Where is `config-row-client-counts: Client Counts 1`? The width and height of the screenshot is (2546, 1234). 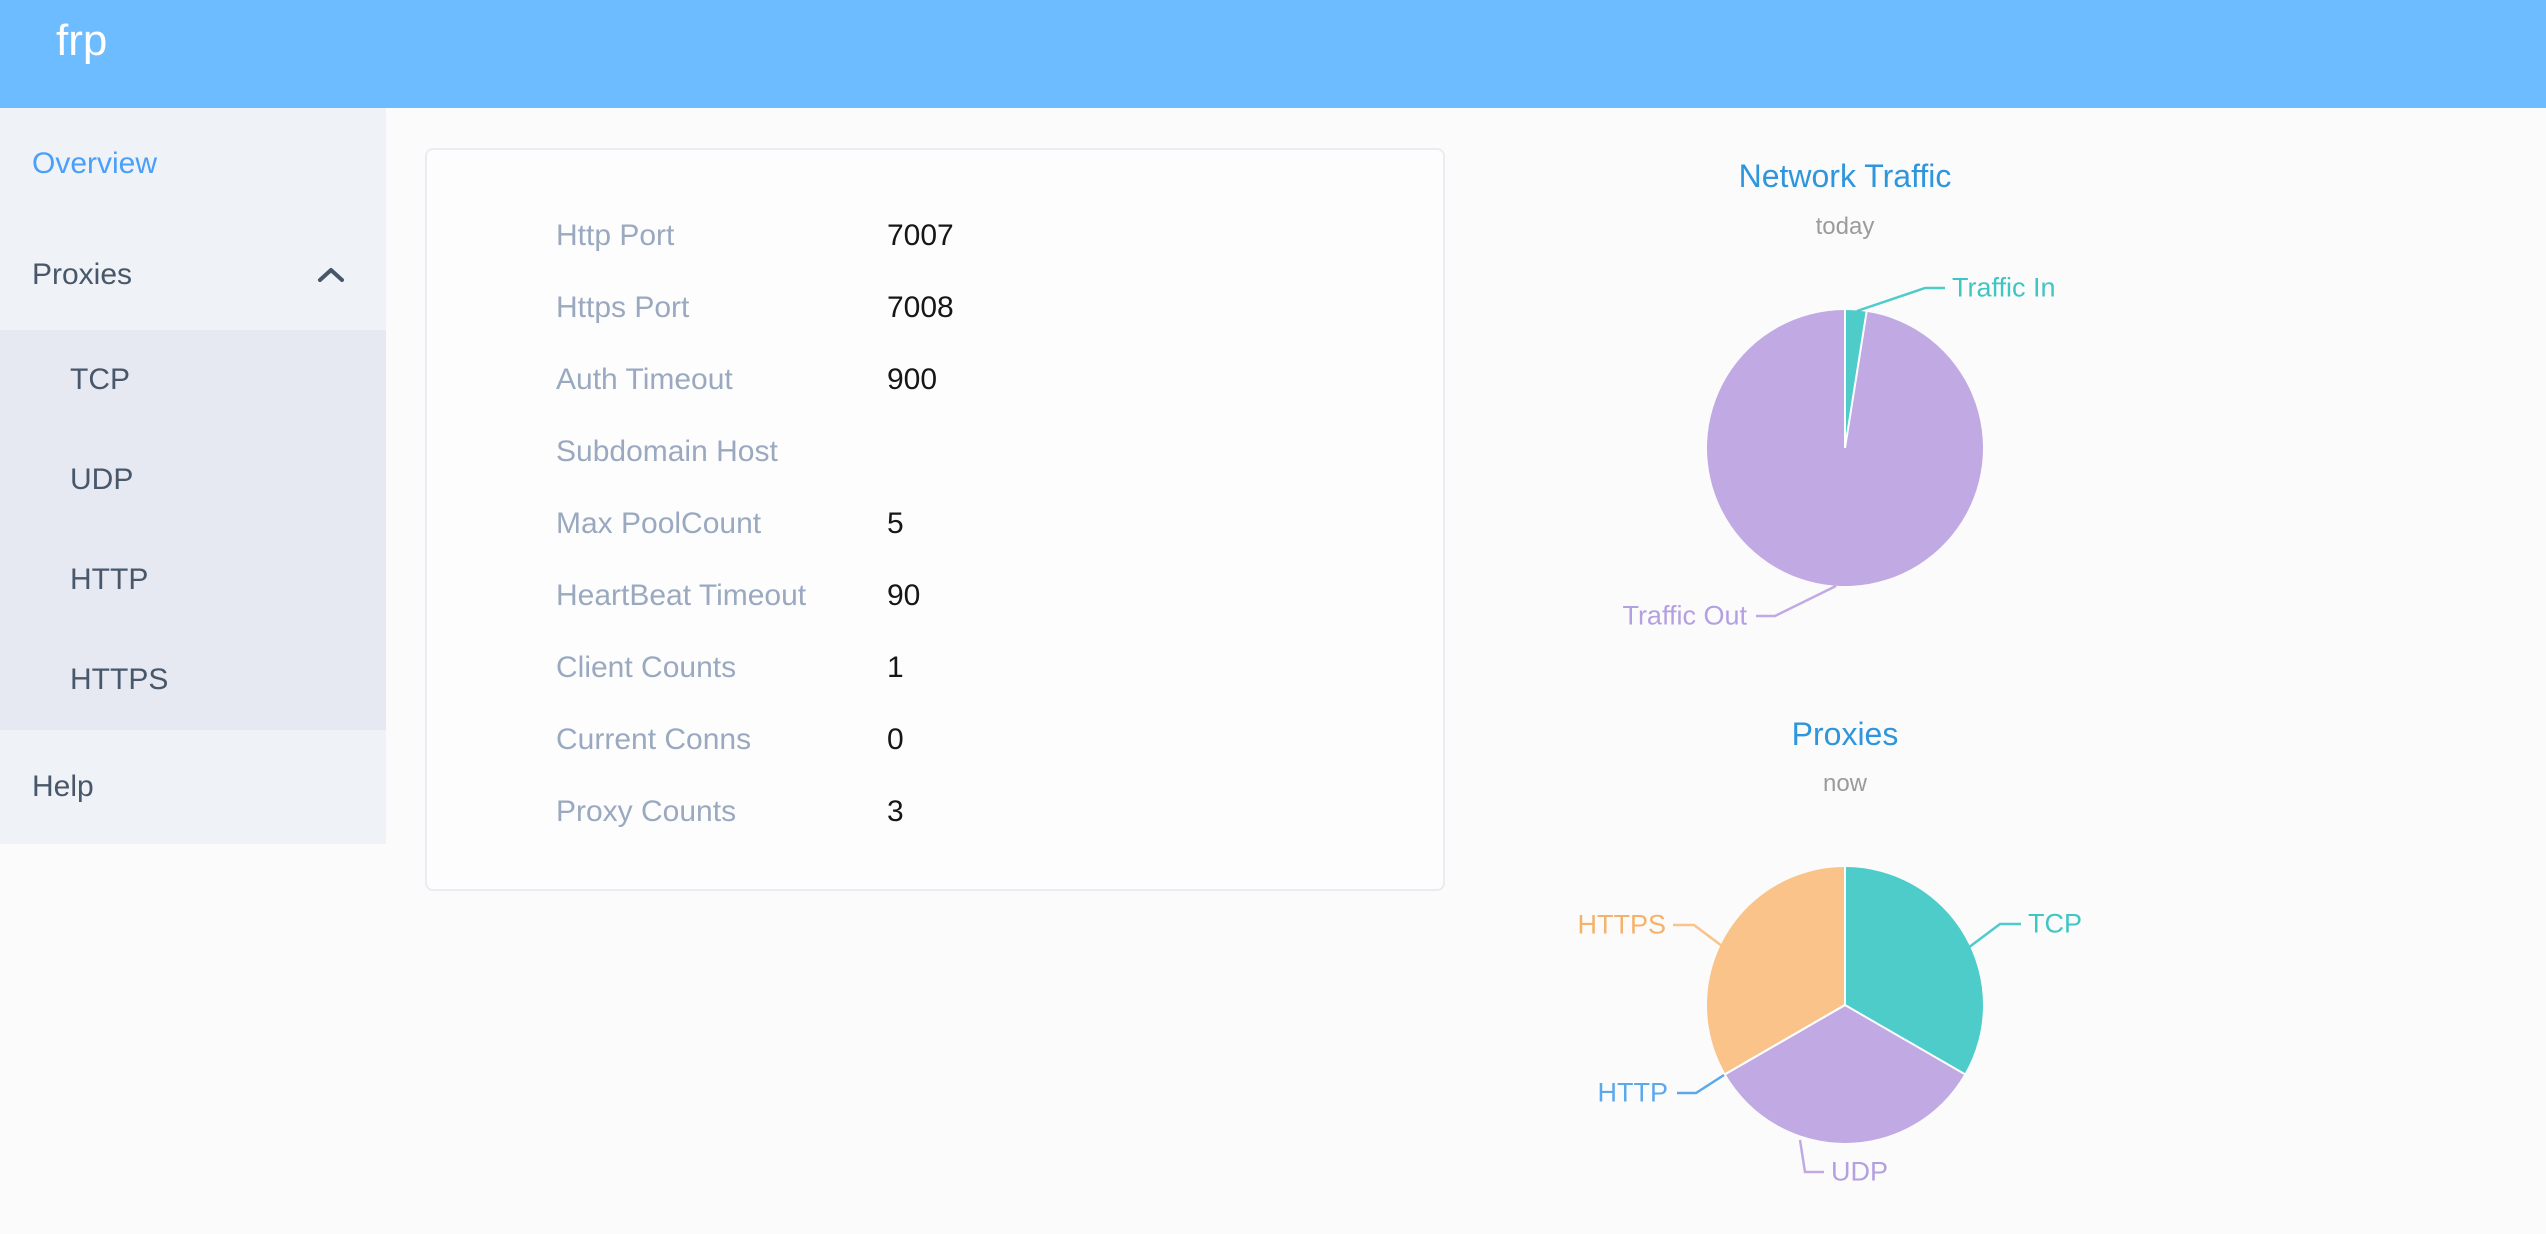 config-row-client-counts: Client Counts 1 is located at coordinates (935, 668).